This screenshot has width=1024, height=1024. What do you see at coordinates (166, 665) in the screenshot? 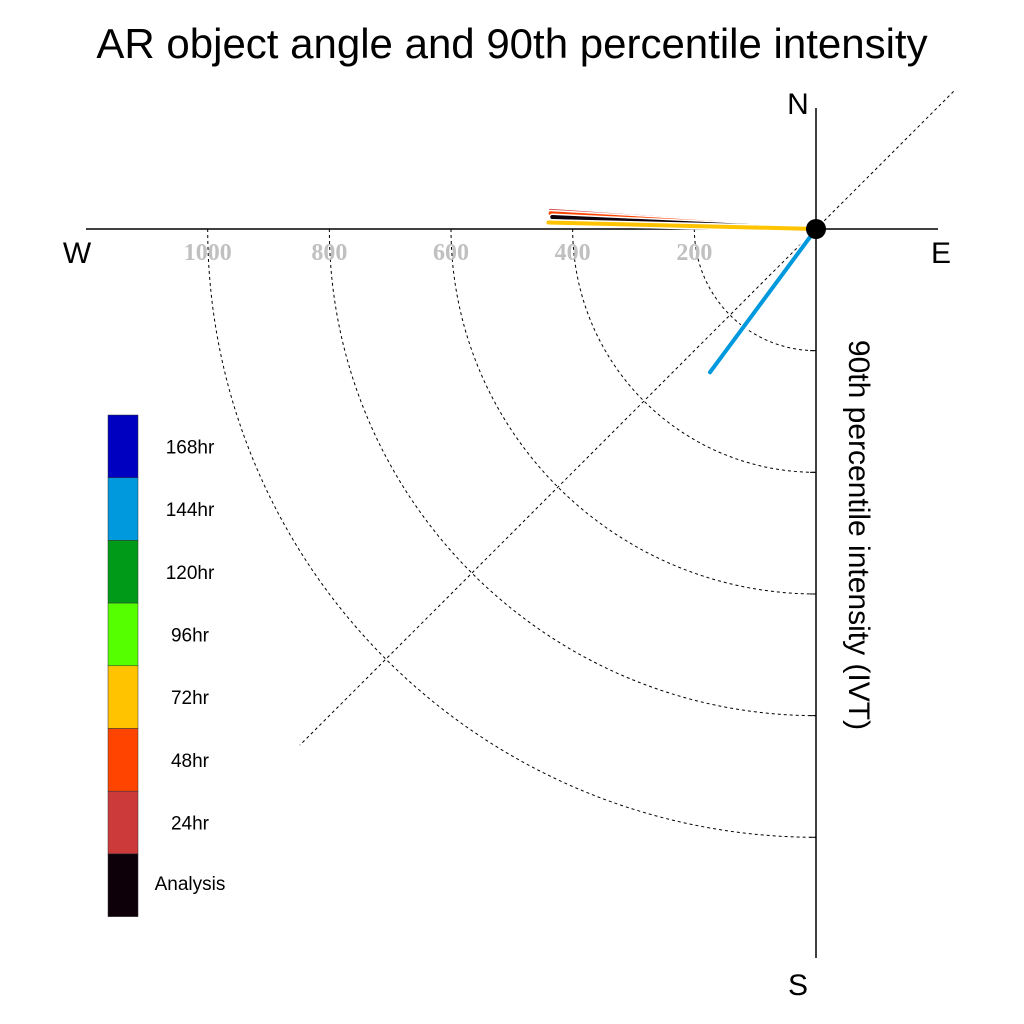
I see `legend: 168hr 144hr 120hr 96hr 72hr 48hr 24hr Analysis` at bounding box center [166, 665].